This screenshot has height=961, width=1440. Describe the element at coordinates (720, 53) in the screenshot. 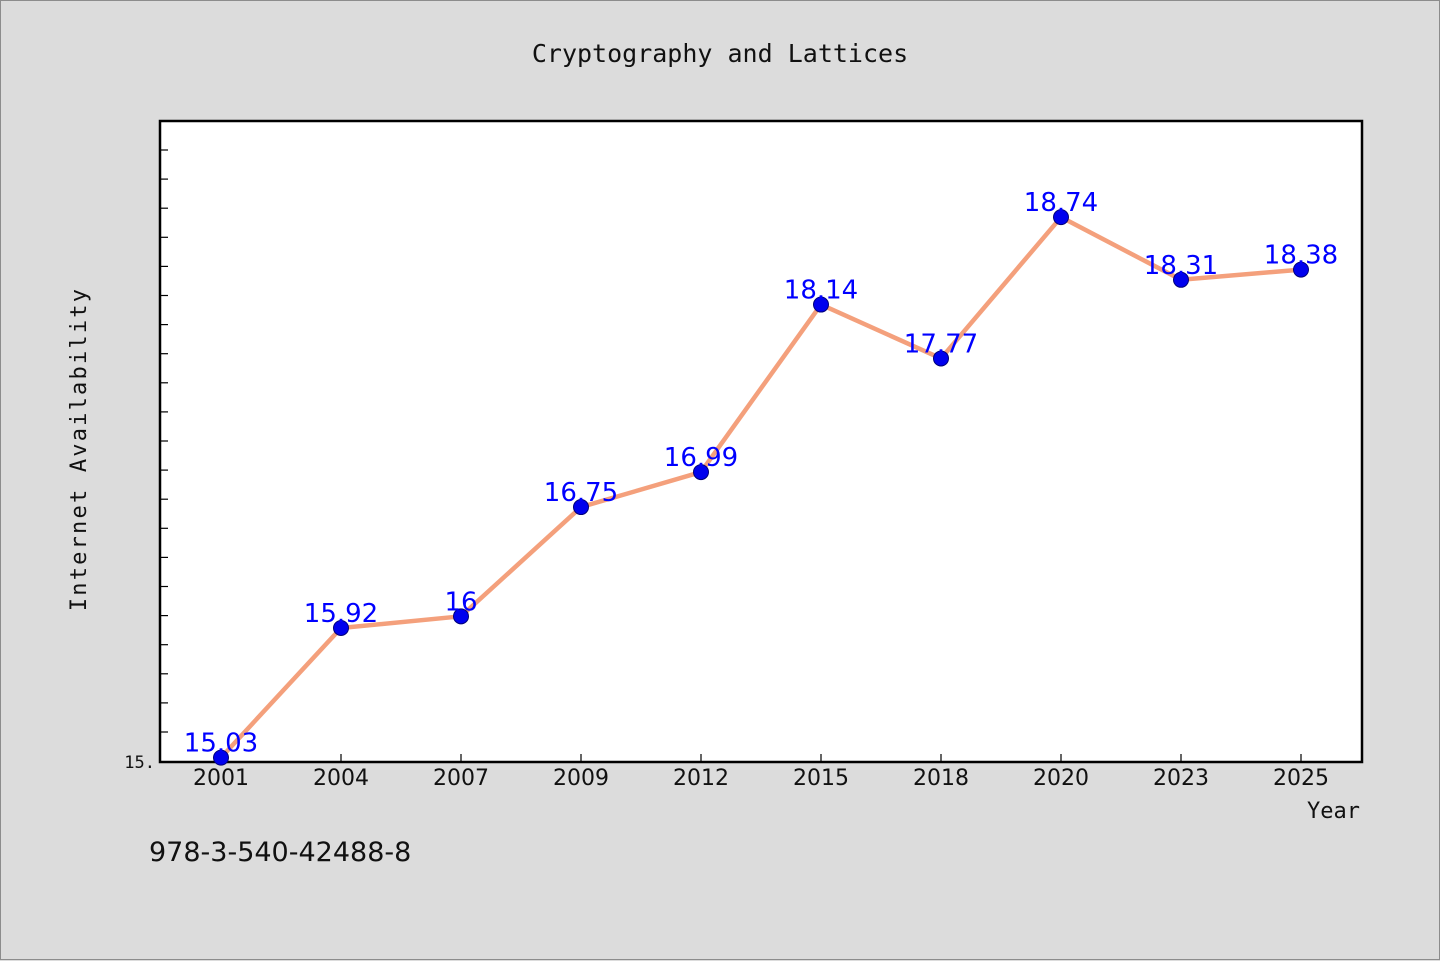

I see `chart-title: Cryptography and Lattices` at that location.